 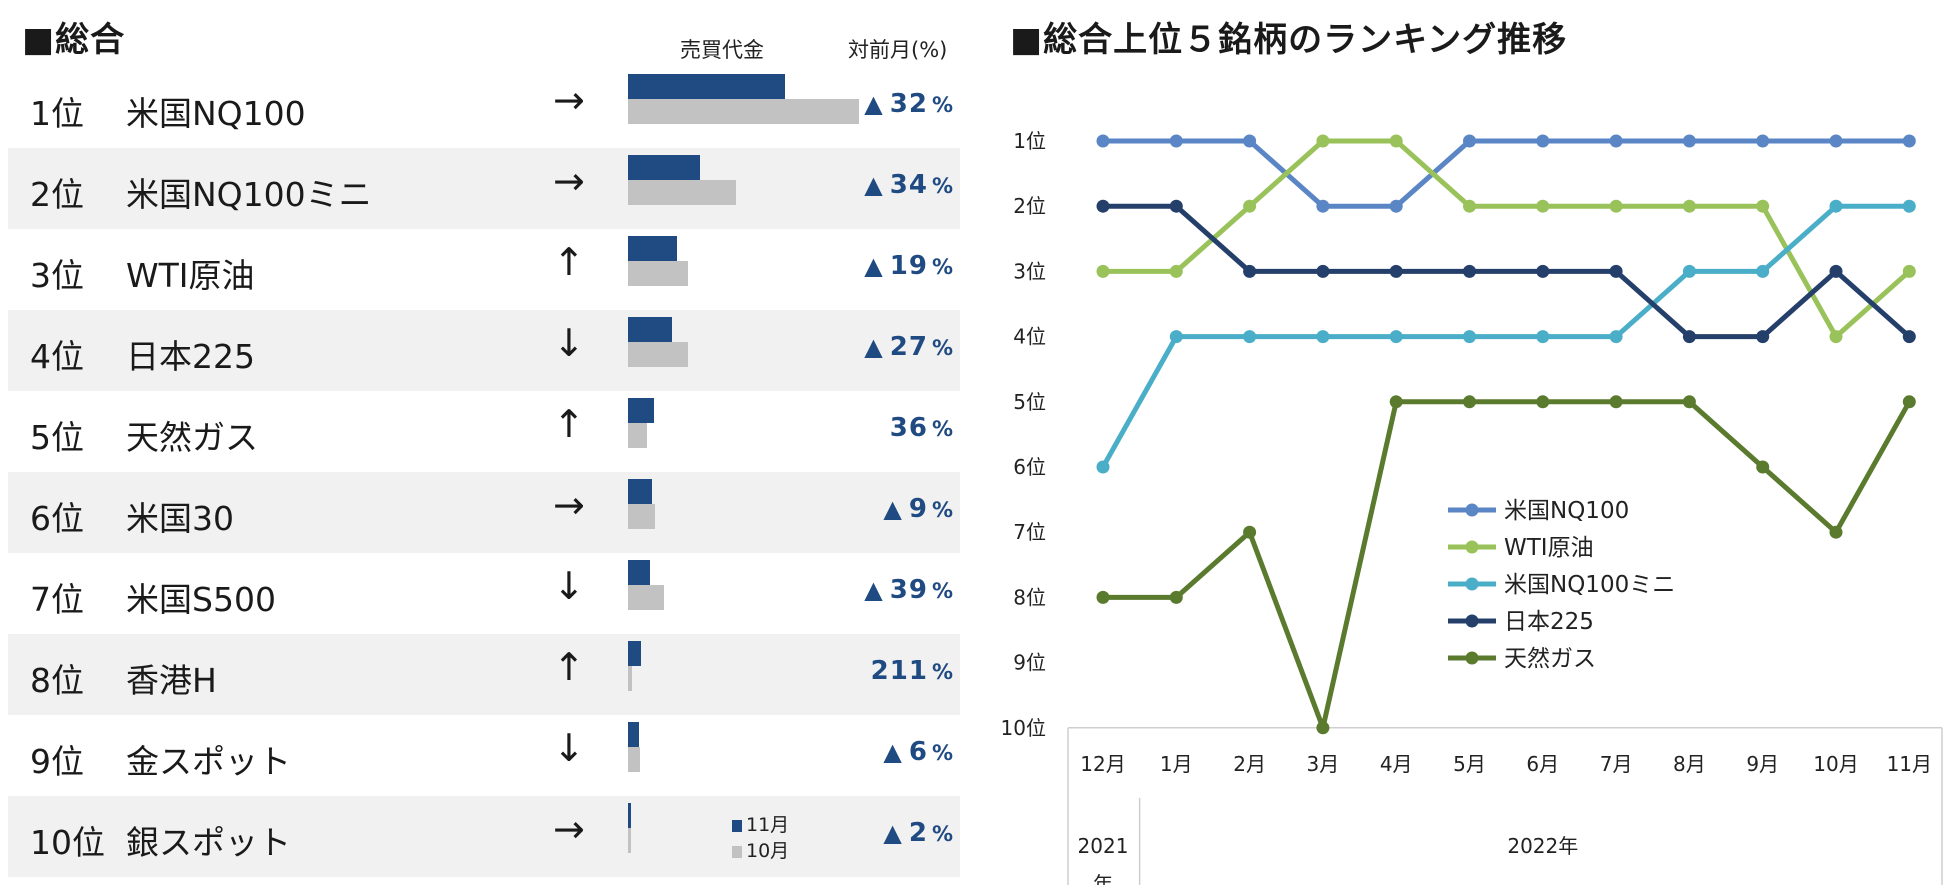 What do you see at coordinates (898, 50) in the screenshot?
I see `header-month-change: 対前月(%)` at bounding box center [898, 50].